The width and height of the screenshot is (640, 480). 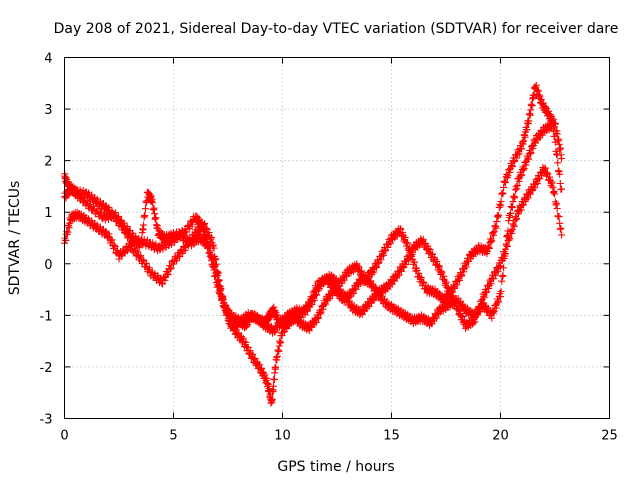 What do you see at coordinates (48, 110) in the screenshot?
I see `y-tick-label: 3` at bounding box center [48, 110].